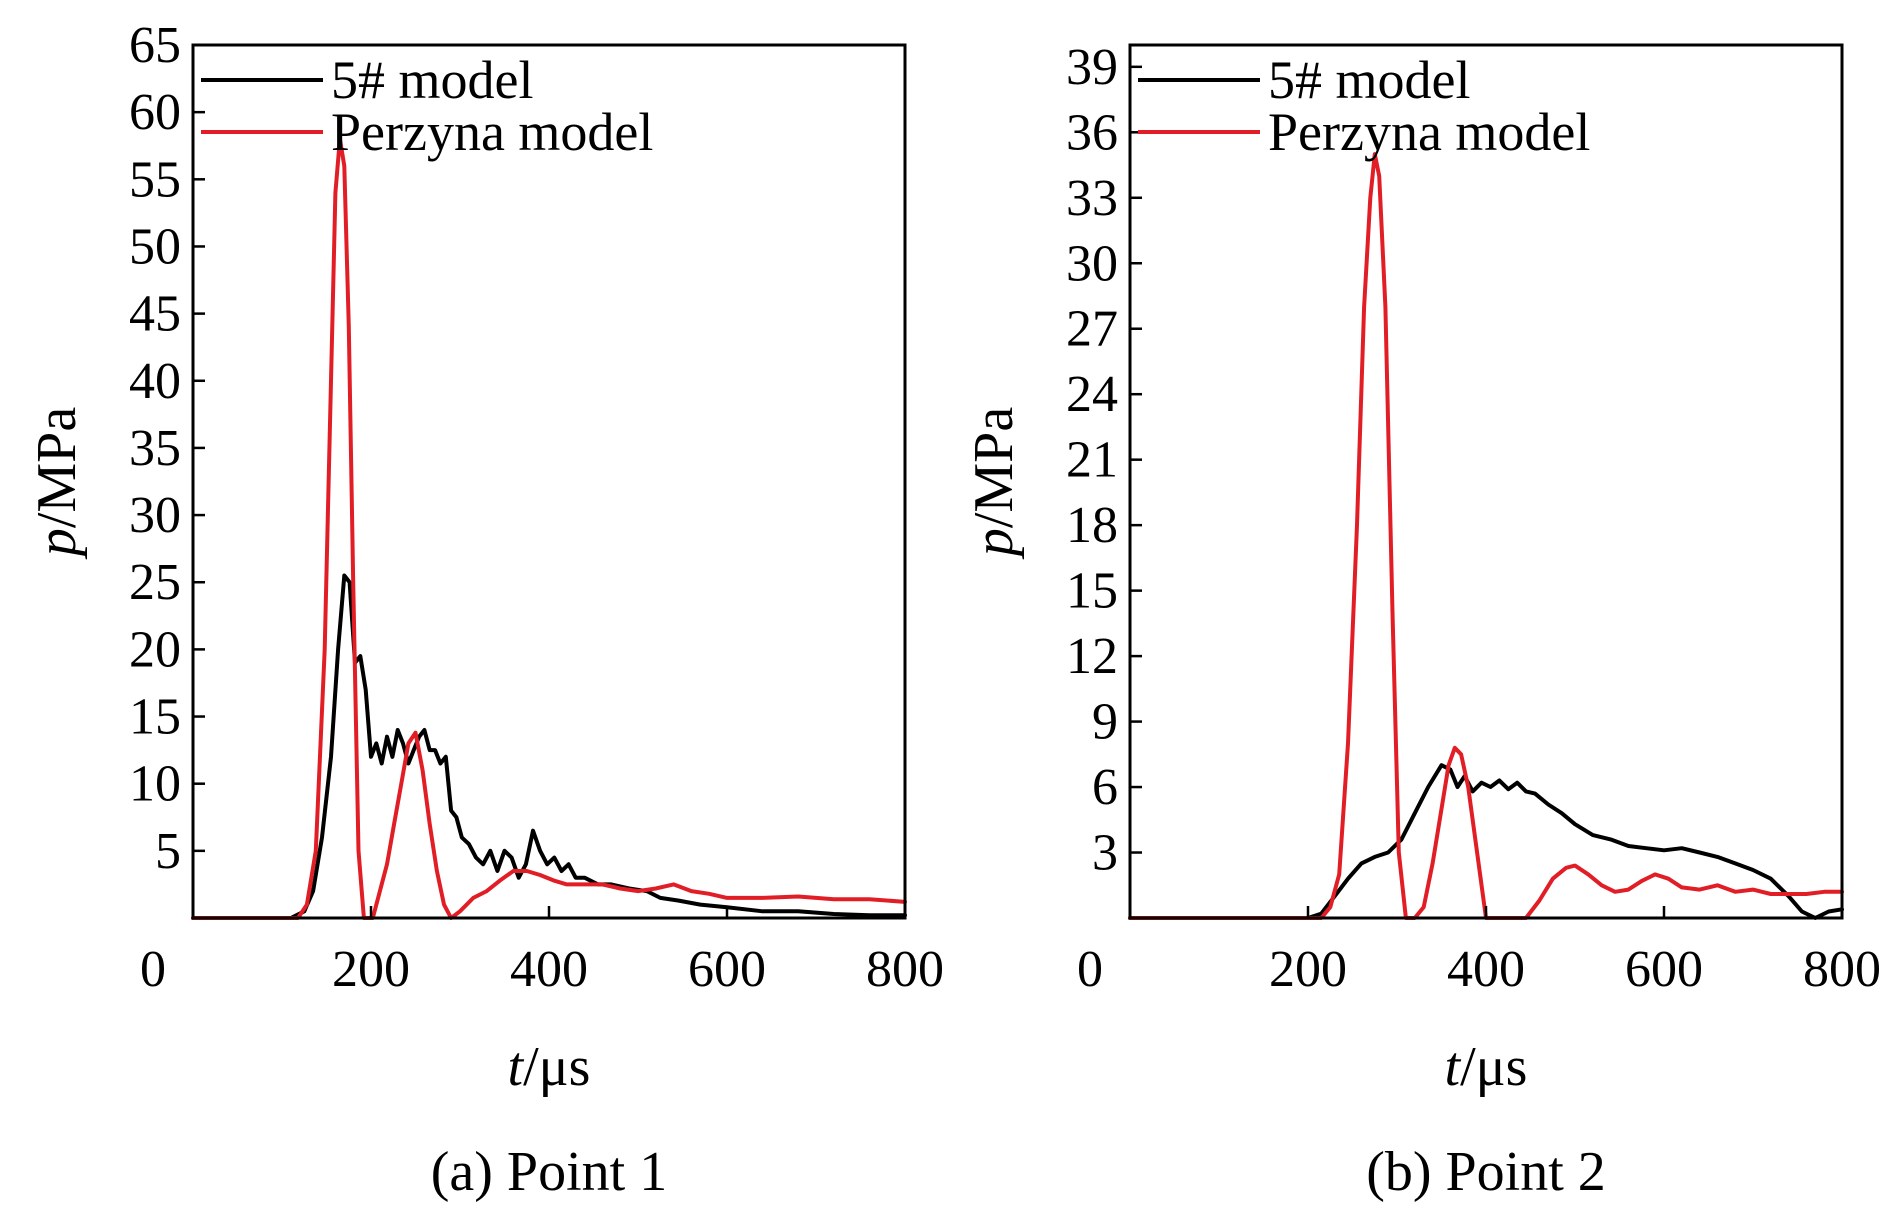  What do you see at coordinates (155, 784) in the screenshot?
I see `y-tick-label: 10` at bounding box center [155, 784].